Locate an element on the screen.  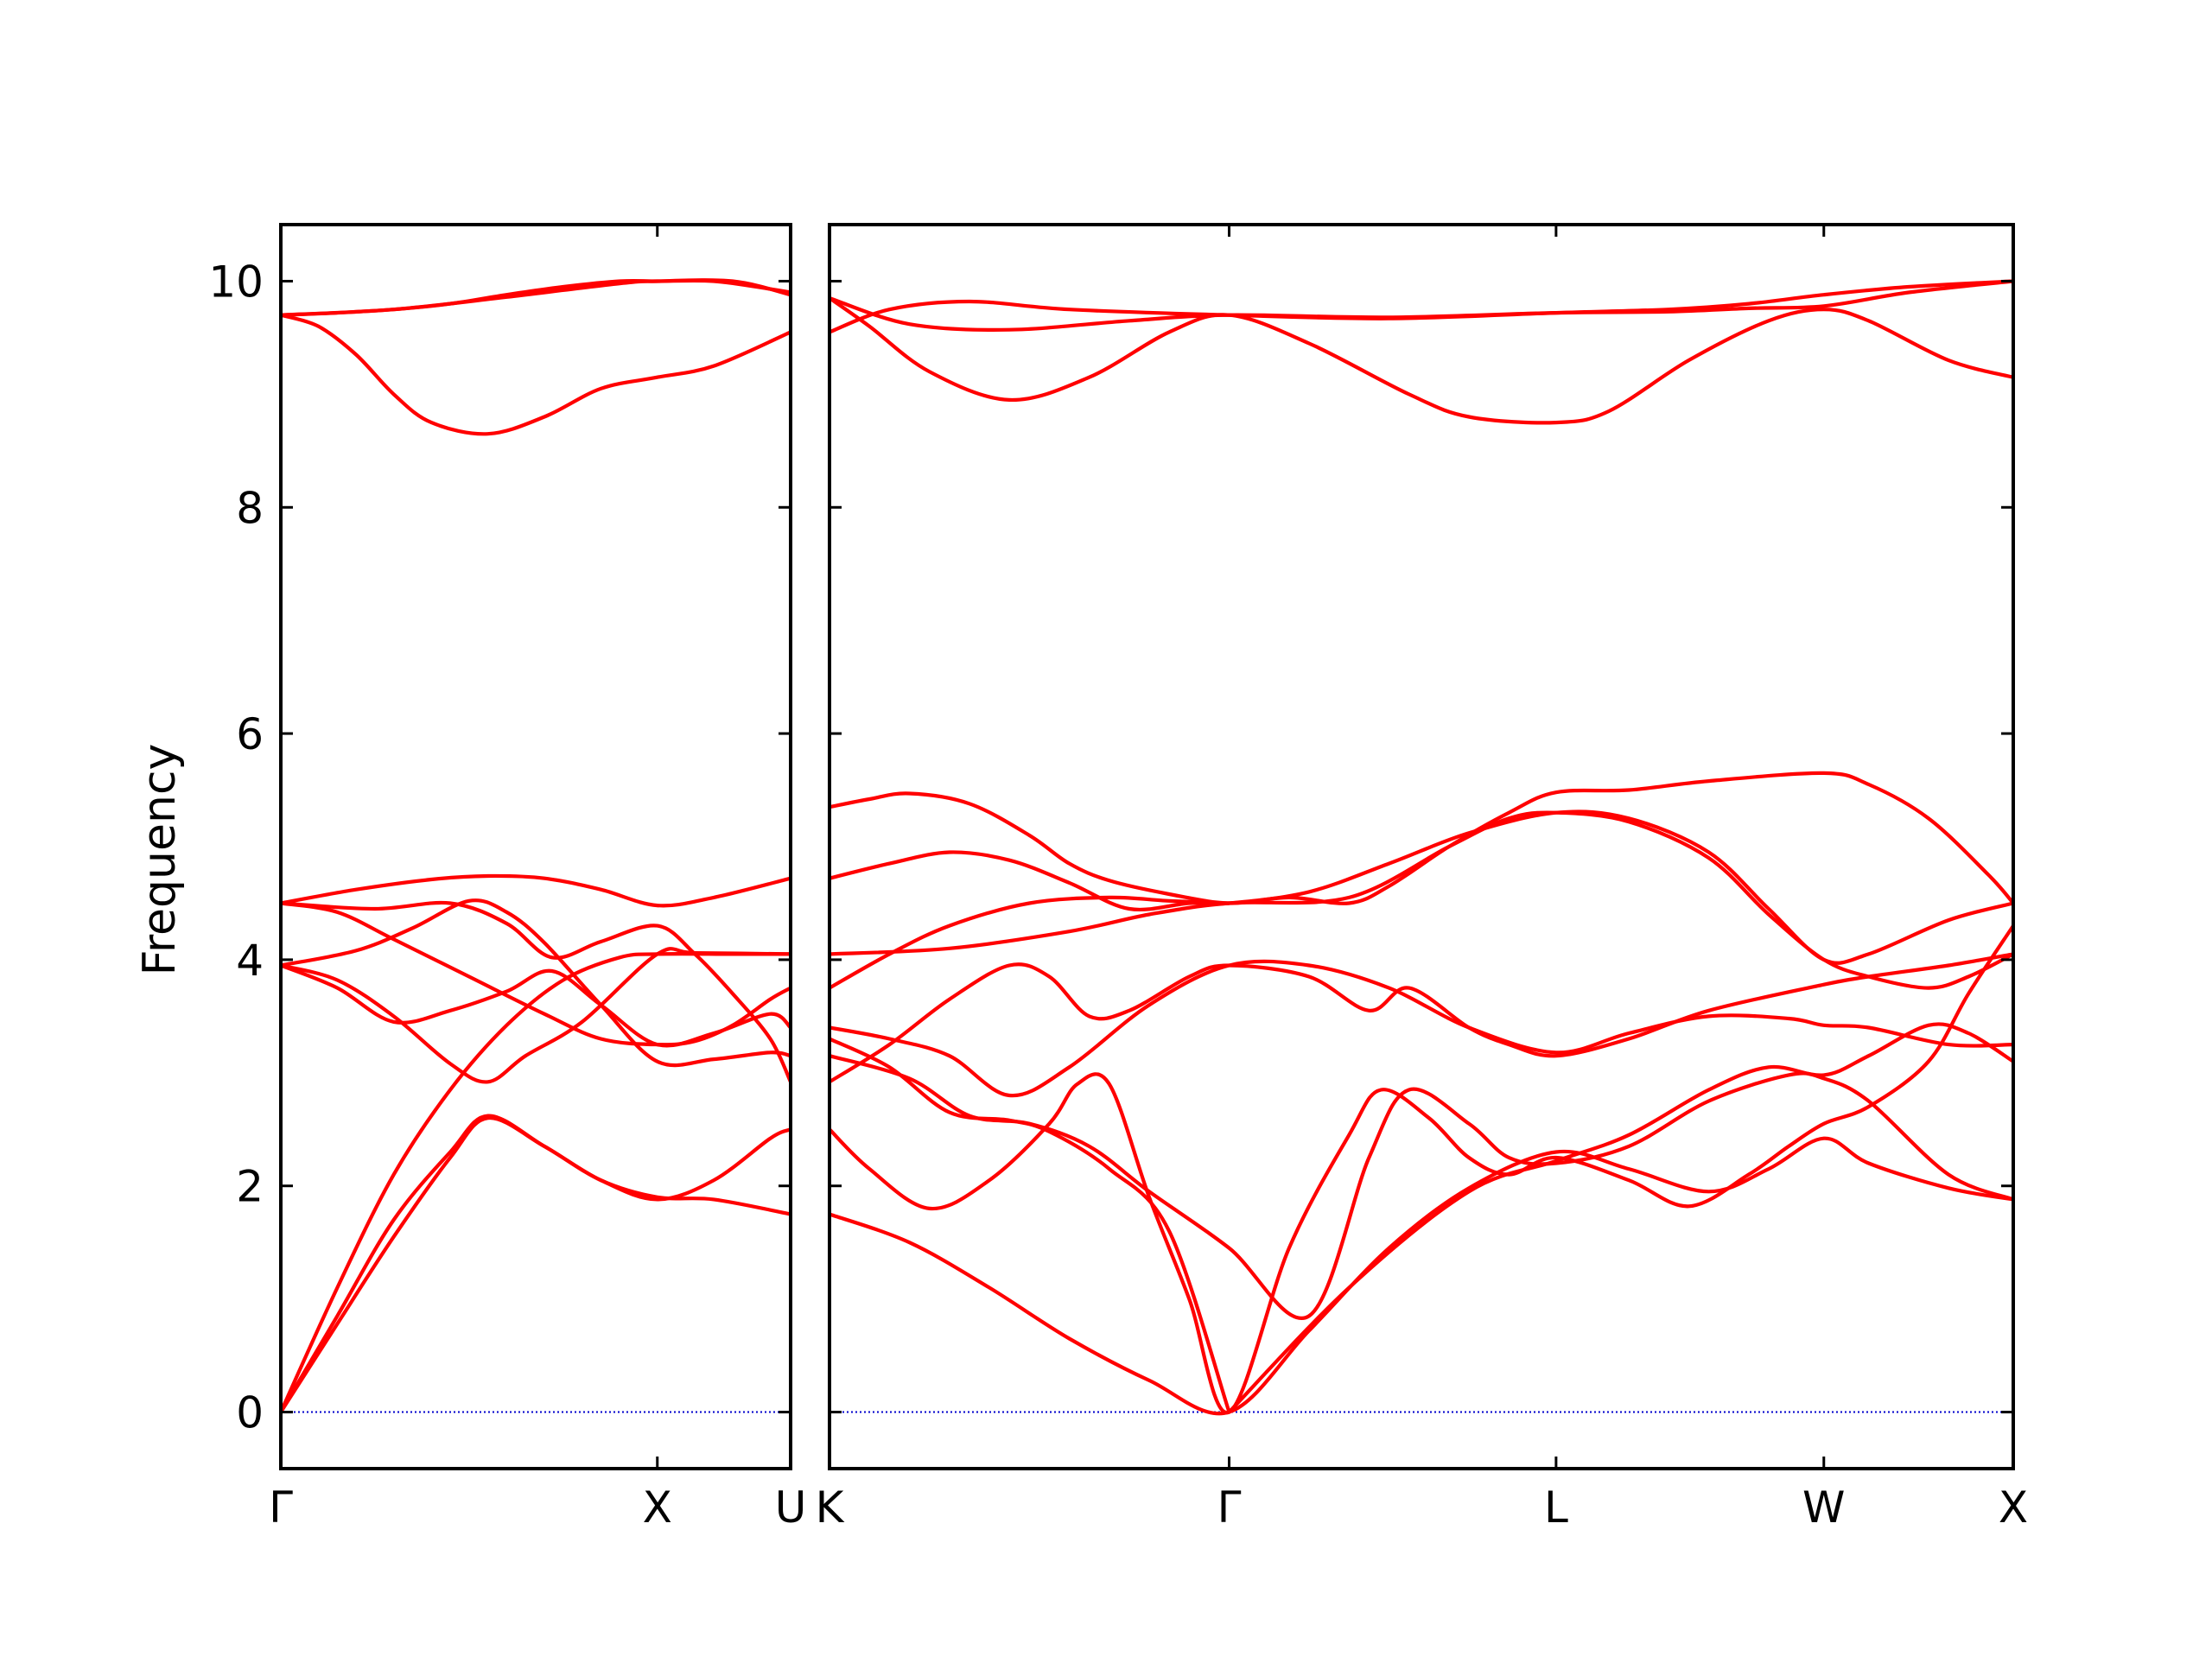
y-tick-label: 8 is located at coordinates (250, 508).